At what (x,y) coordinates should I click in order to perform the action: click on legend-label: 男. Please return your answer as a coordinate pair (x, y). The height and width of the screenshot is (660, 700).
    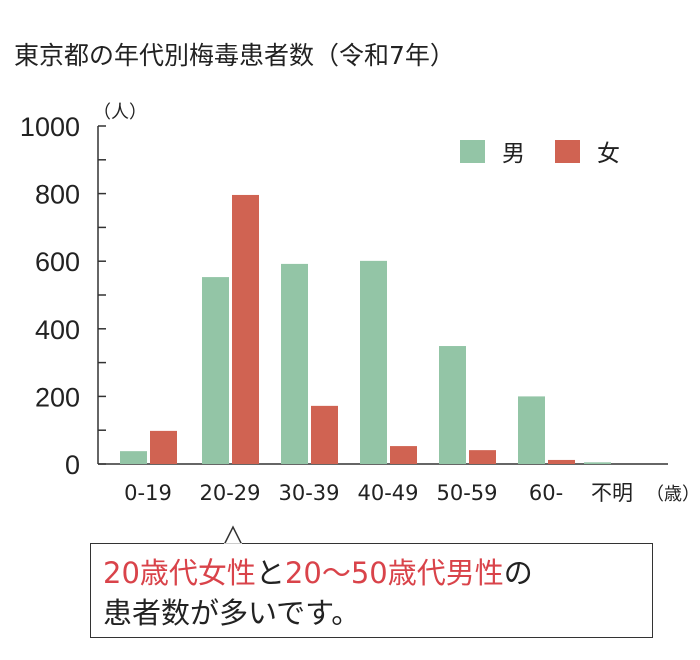
    Looking at the image, I should click on (513, 154).